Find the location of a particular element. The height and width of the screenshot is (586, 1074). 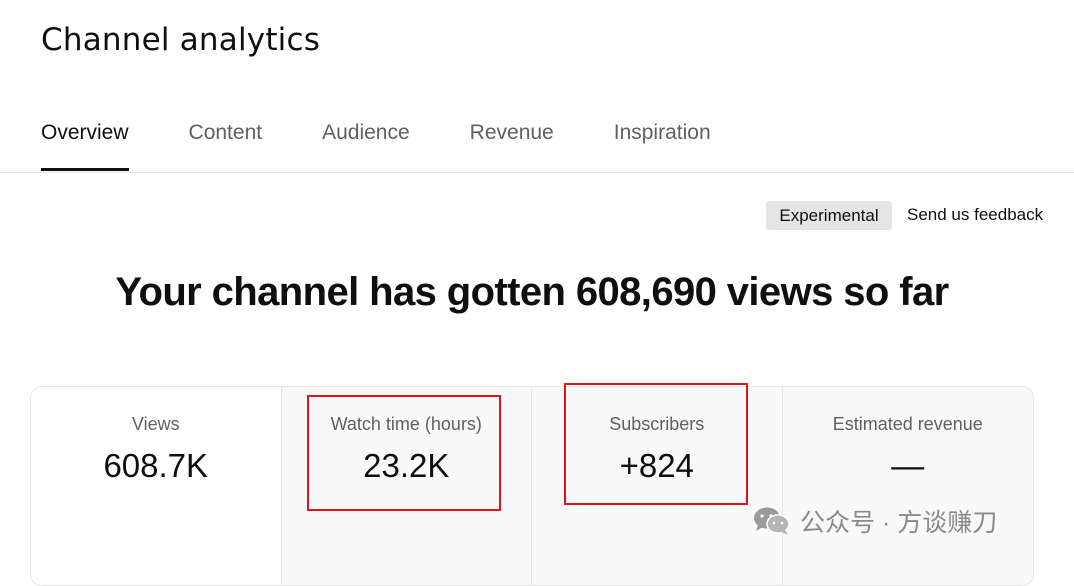

metric-label: Estimated revenue is located at coordinates (907, 424).